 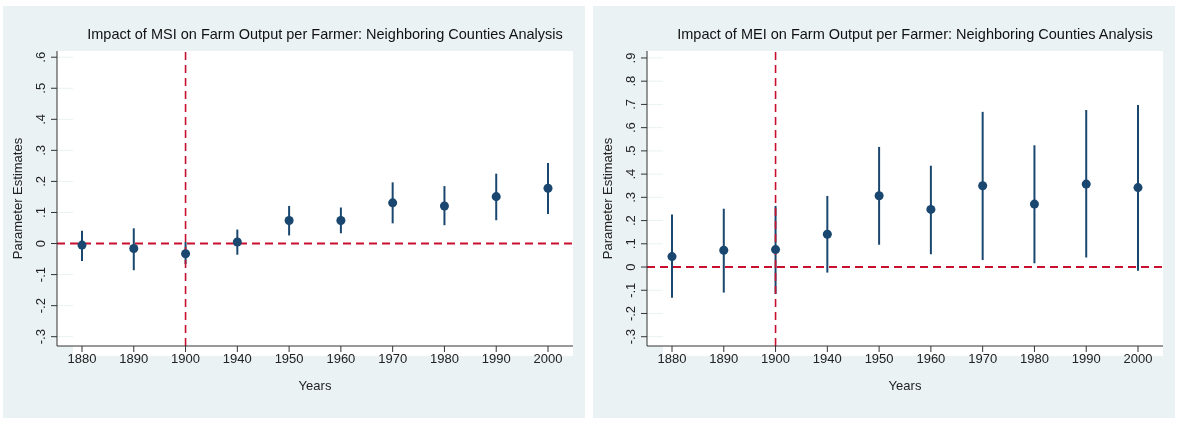 What do you see at coordinates (915, 34) in the screenshot?
I see `chart-title: Impact of MEI on Farm Output per Farmer: Neighboring Counties Analysis` at bounding box center [915, 34].